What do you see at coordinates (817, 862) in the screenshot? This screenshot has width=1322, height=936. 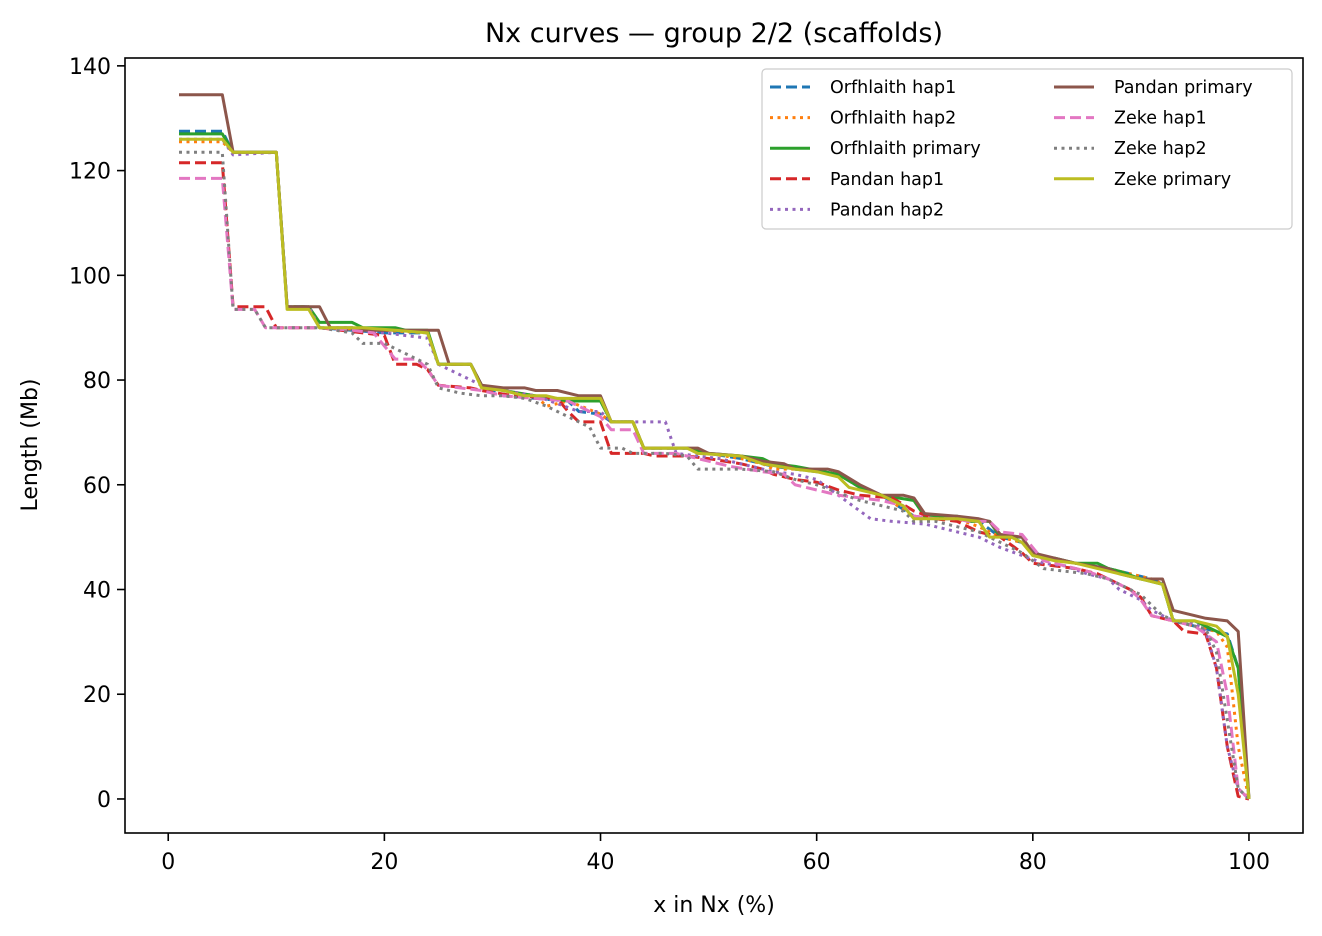 I see `x-tick-label: 60` at bounding box center [817, 862].